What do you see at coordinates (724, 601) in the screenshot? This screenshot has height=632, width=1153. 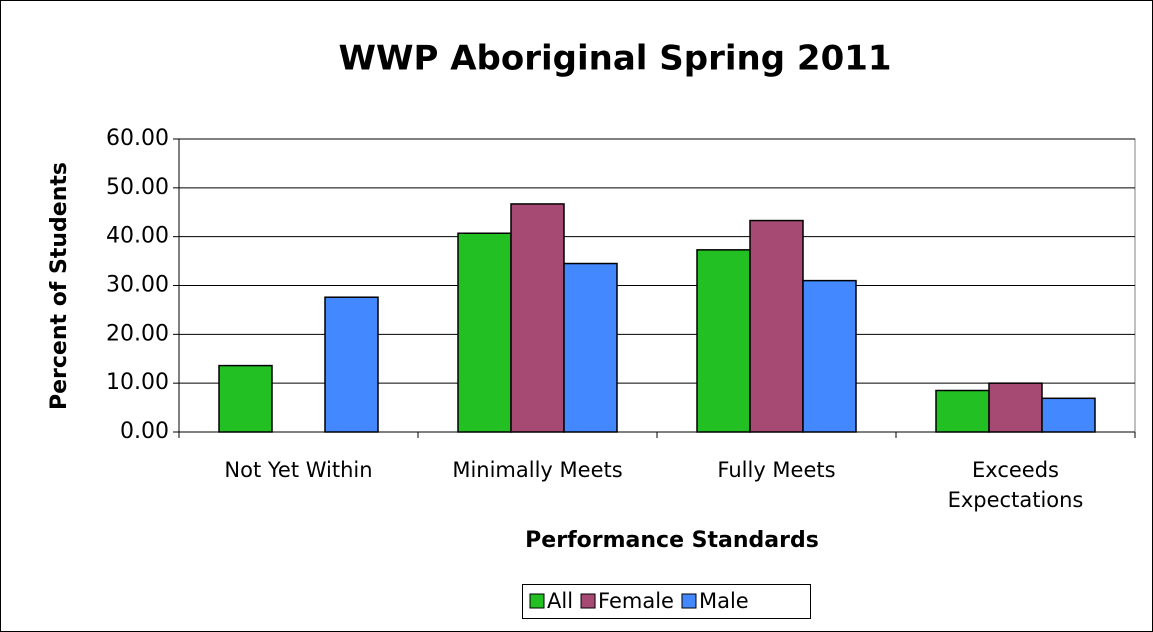 I see `legend-label: Male` at bounding box center [724, 601].